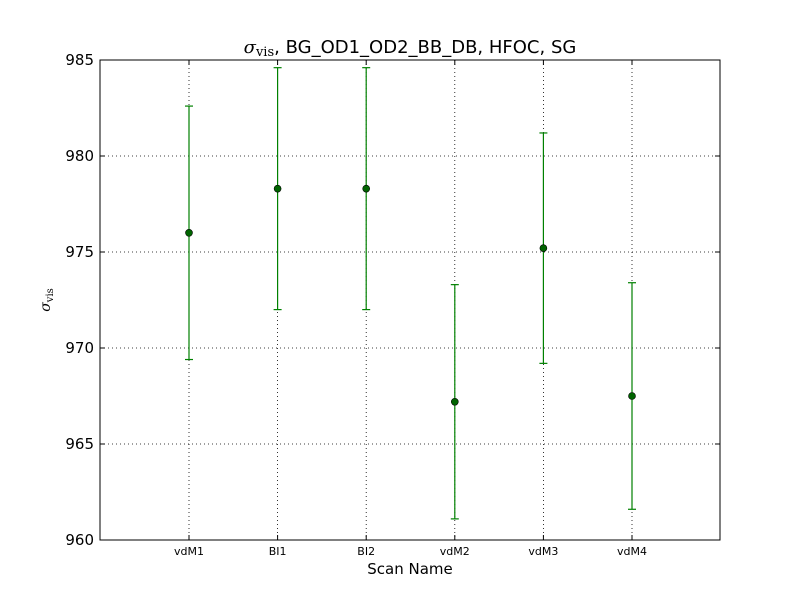 The width and height of the screenshot is (800, 600). Describe the element at coordinates (366, 551) in the screenshot. I see `x-tick-label: BI2` at that location.